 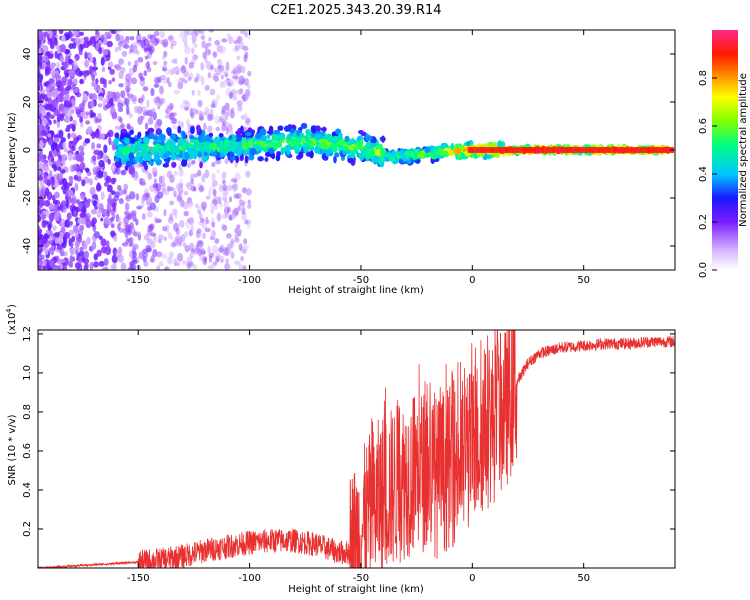 I want to click on snr-scale-note: (x10 4 ), so click(x=11, y=319).